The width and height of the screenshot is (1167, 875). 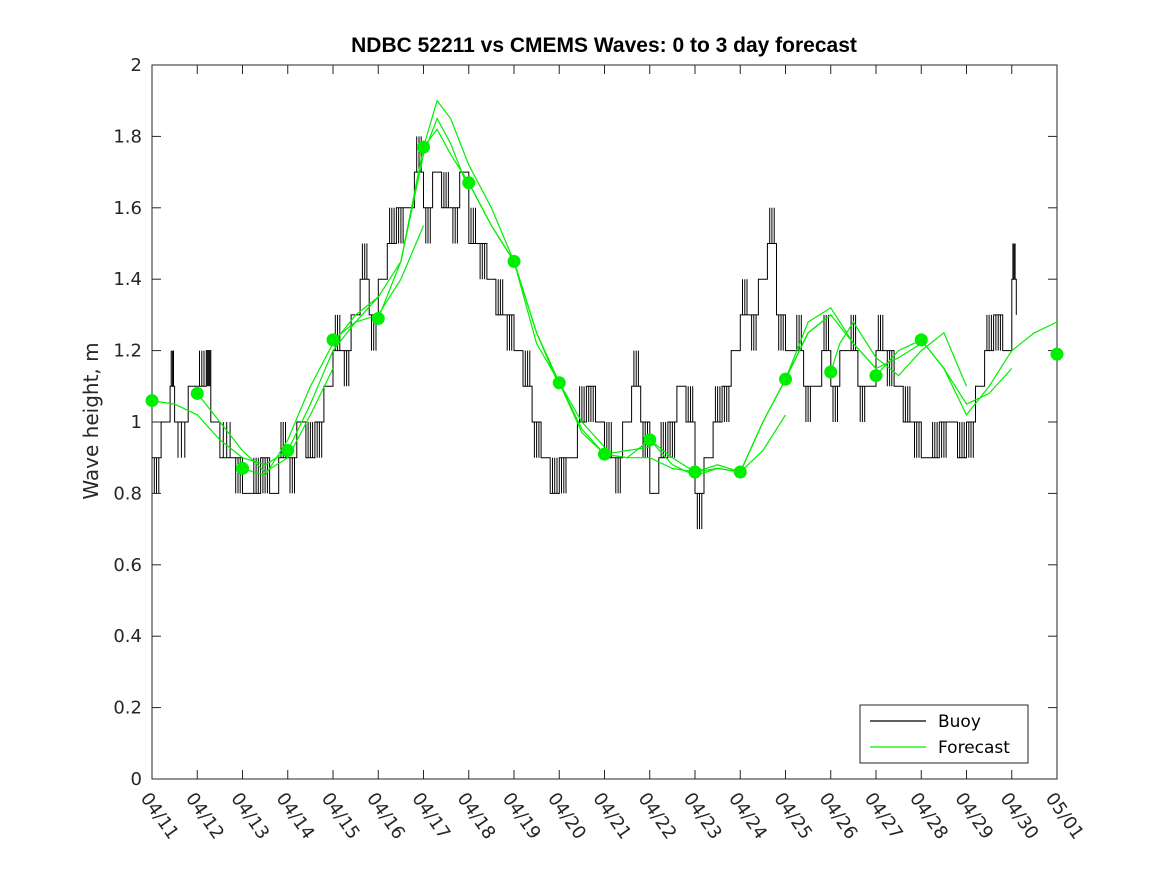 What do you see at coordinates (127, 136) in the screenshot?
I see `y-tick-label: 1.8` at bounding box center [127, 136].